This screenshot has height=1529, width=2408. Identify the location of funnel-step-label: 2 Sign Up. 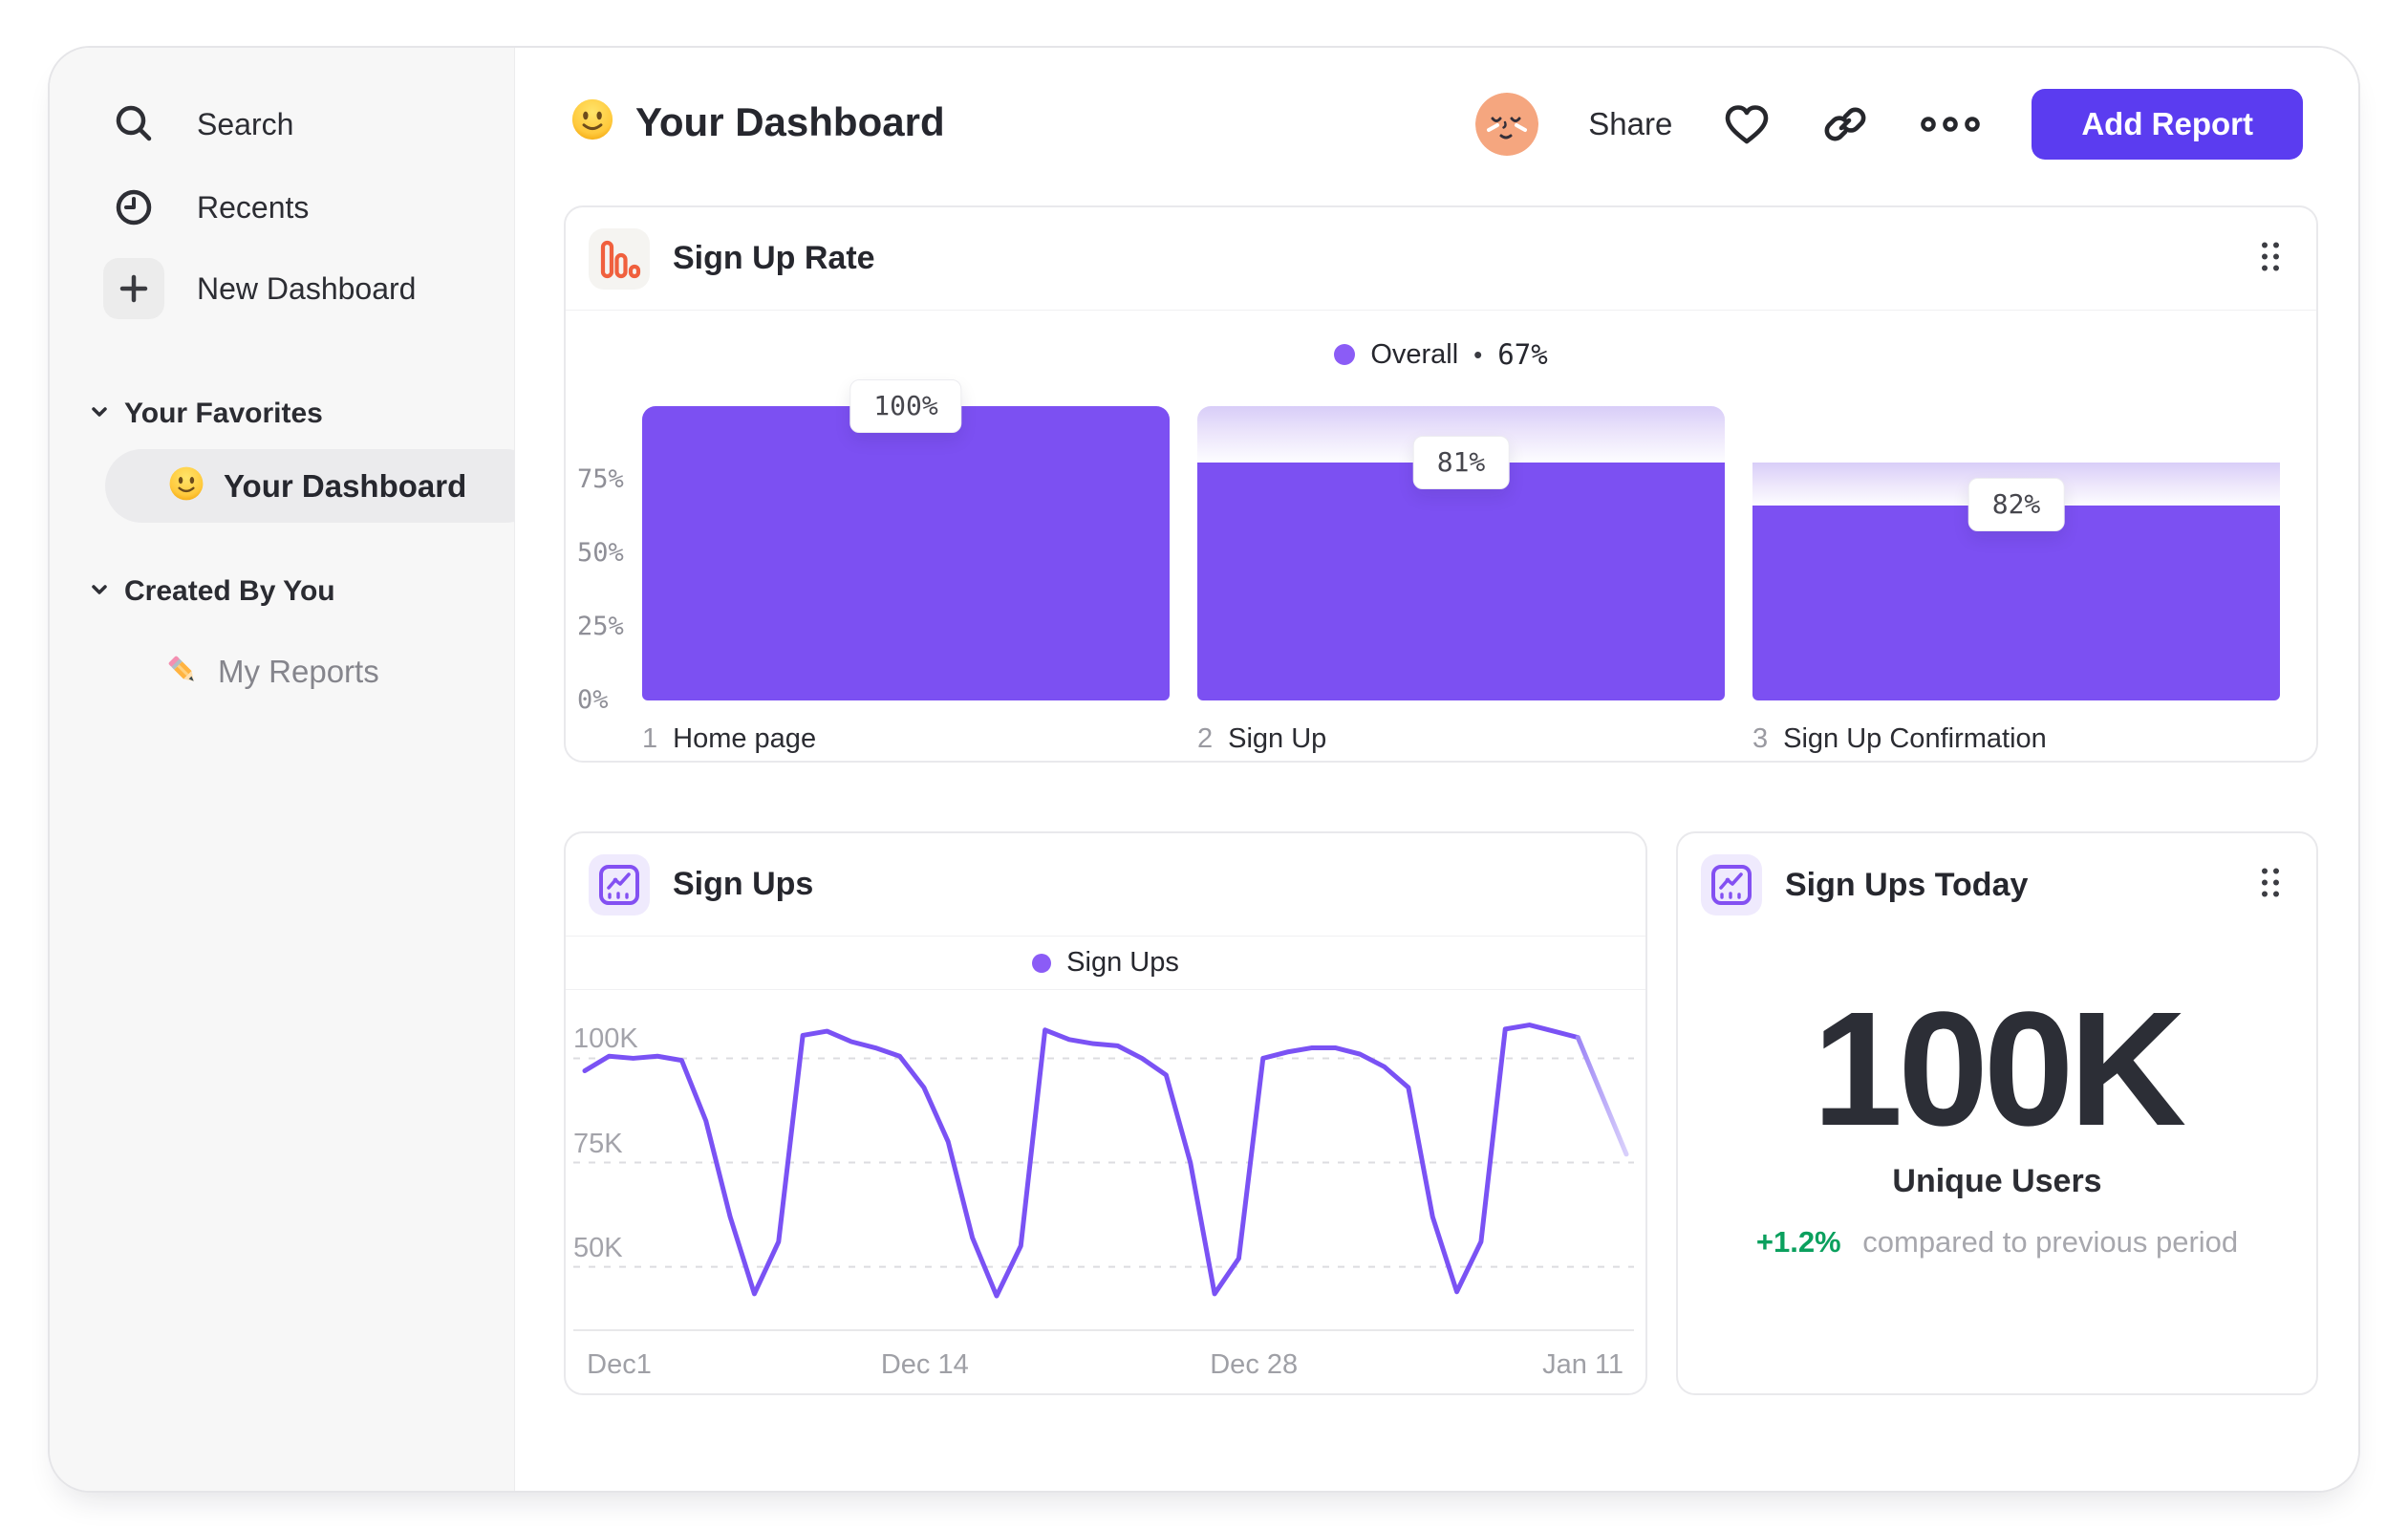
(1262, 738).